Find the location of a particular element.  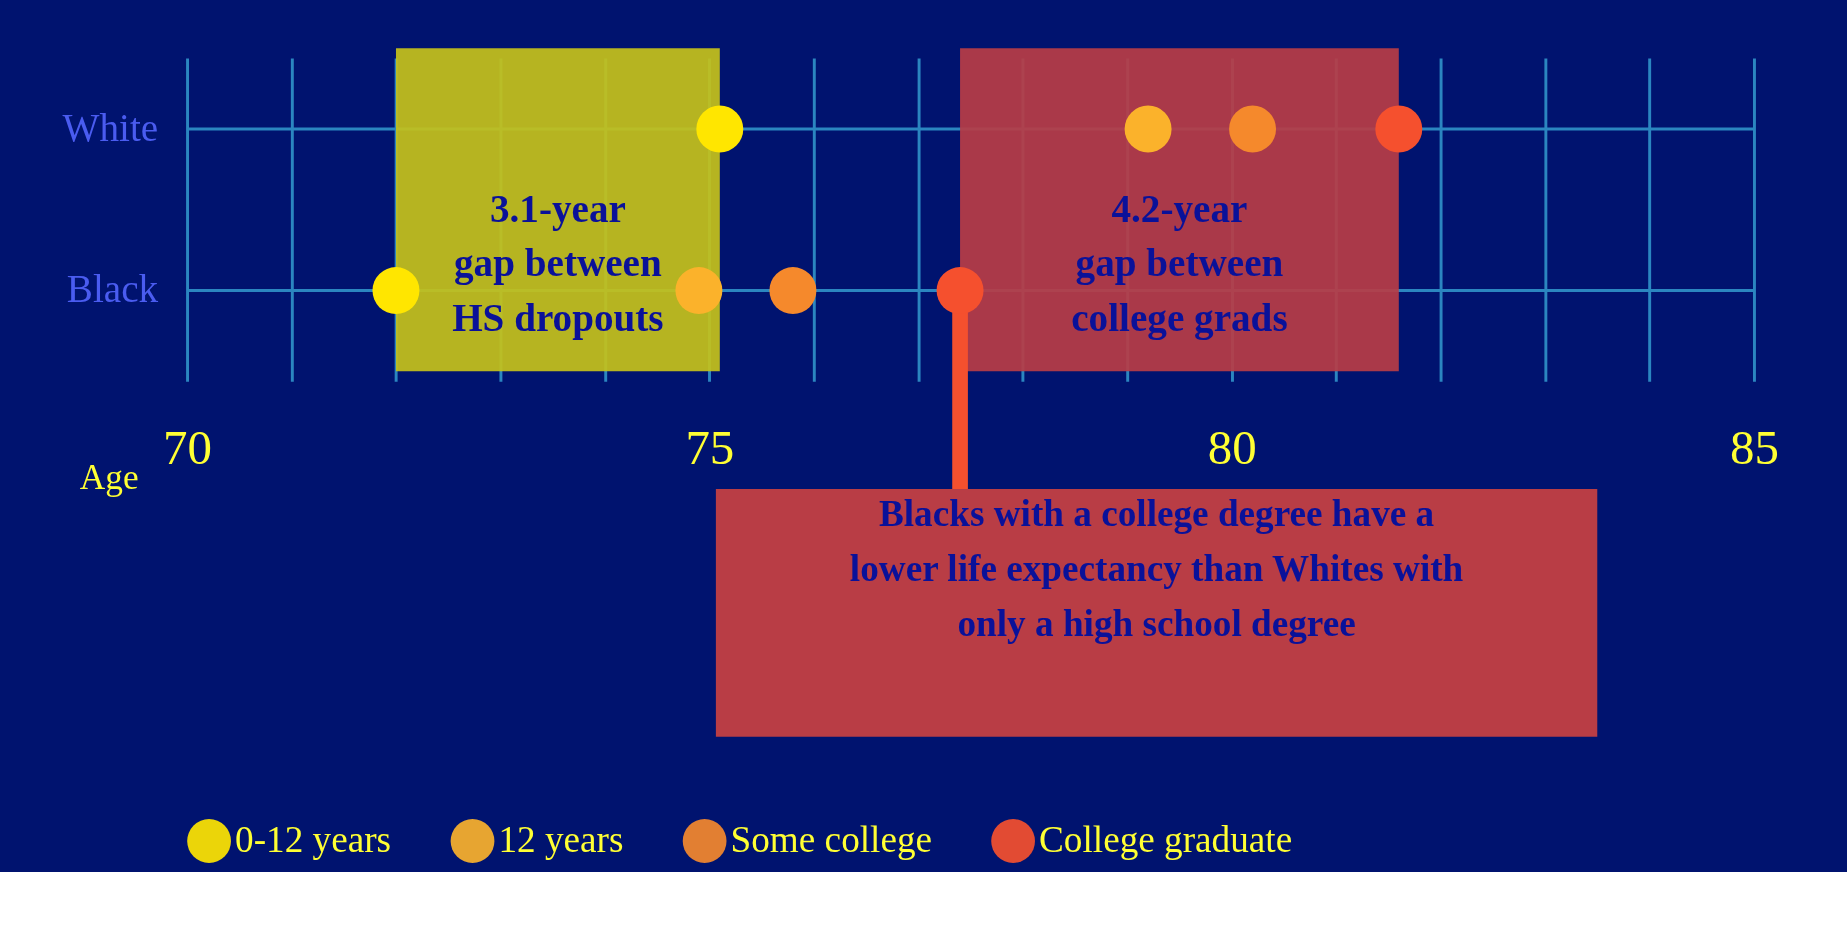

annotation: Blacks with a college degree have a lower life expectancy than Whites with only a high school degree is located at coordinates (1156, 568).